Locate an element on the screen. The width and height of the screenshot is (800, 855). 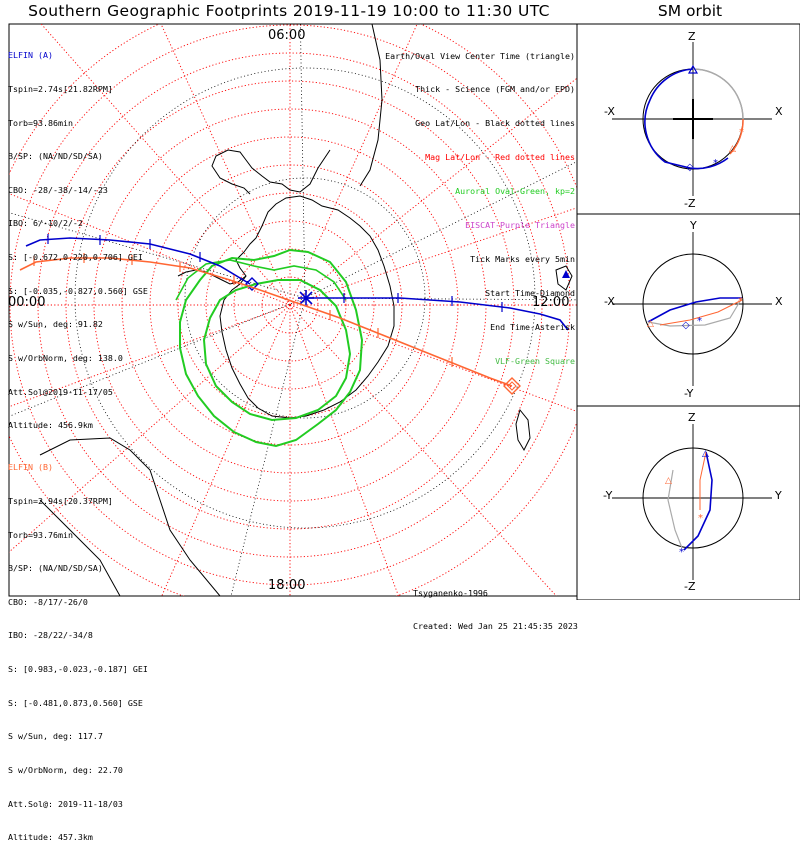
elfin-a-name: ELFIN (A) is located at coordinates (30, 55).